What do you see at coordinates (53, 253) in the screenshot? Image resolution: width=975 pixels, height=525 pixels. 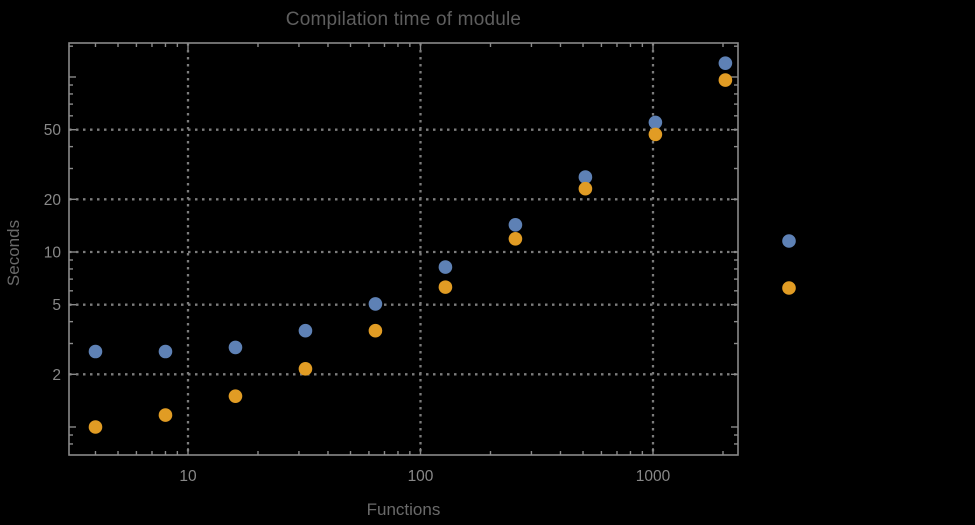 I see `y-tick-label: 10` at bounding box center [53, 253].